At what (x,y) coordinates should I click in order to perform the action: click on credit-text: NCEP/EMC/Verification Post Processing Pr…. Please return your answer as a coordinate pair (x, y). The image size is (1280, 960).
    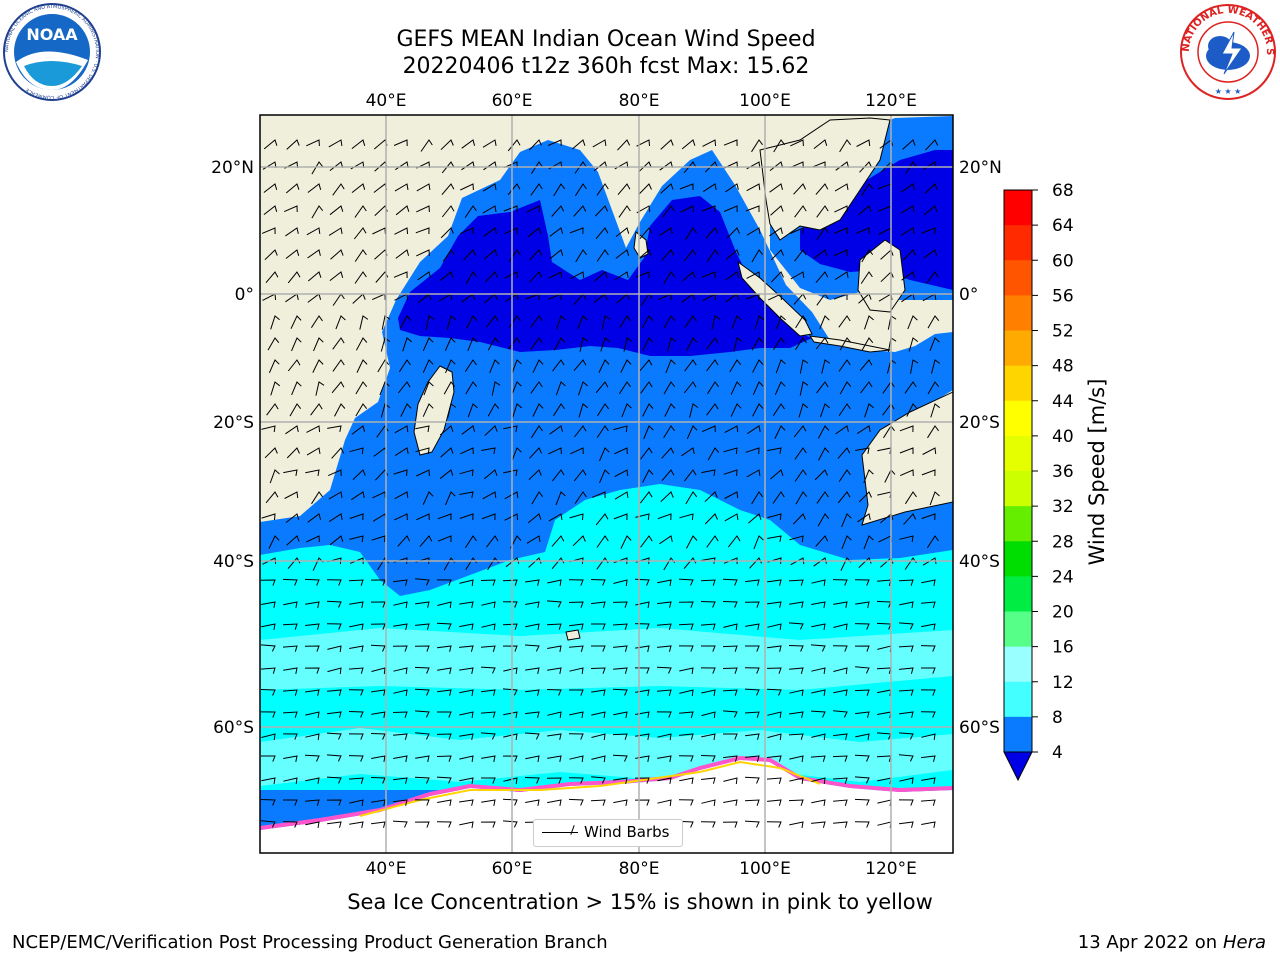
    Looking at the image, I should click on (310, 942).